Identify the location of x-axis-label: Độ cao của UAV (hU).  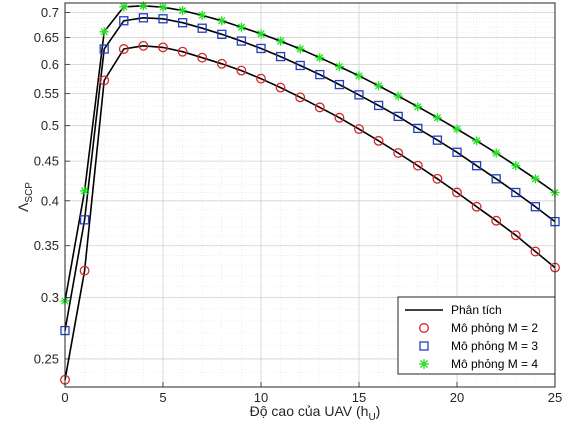
(315, 413).